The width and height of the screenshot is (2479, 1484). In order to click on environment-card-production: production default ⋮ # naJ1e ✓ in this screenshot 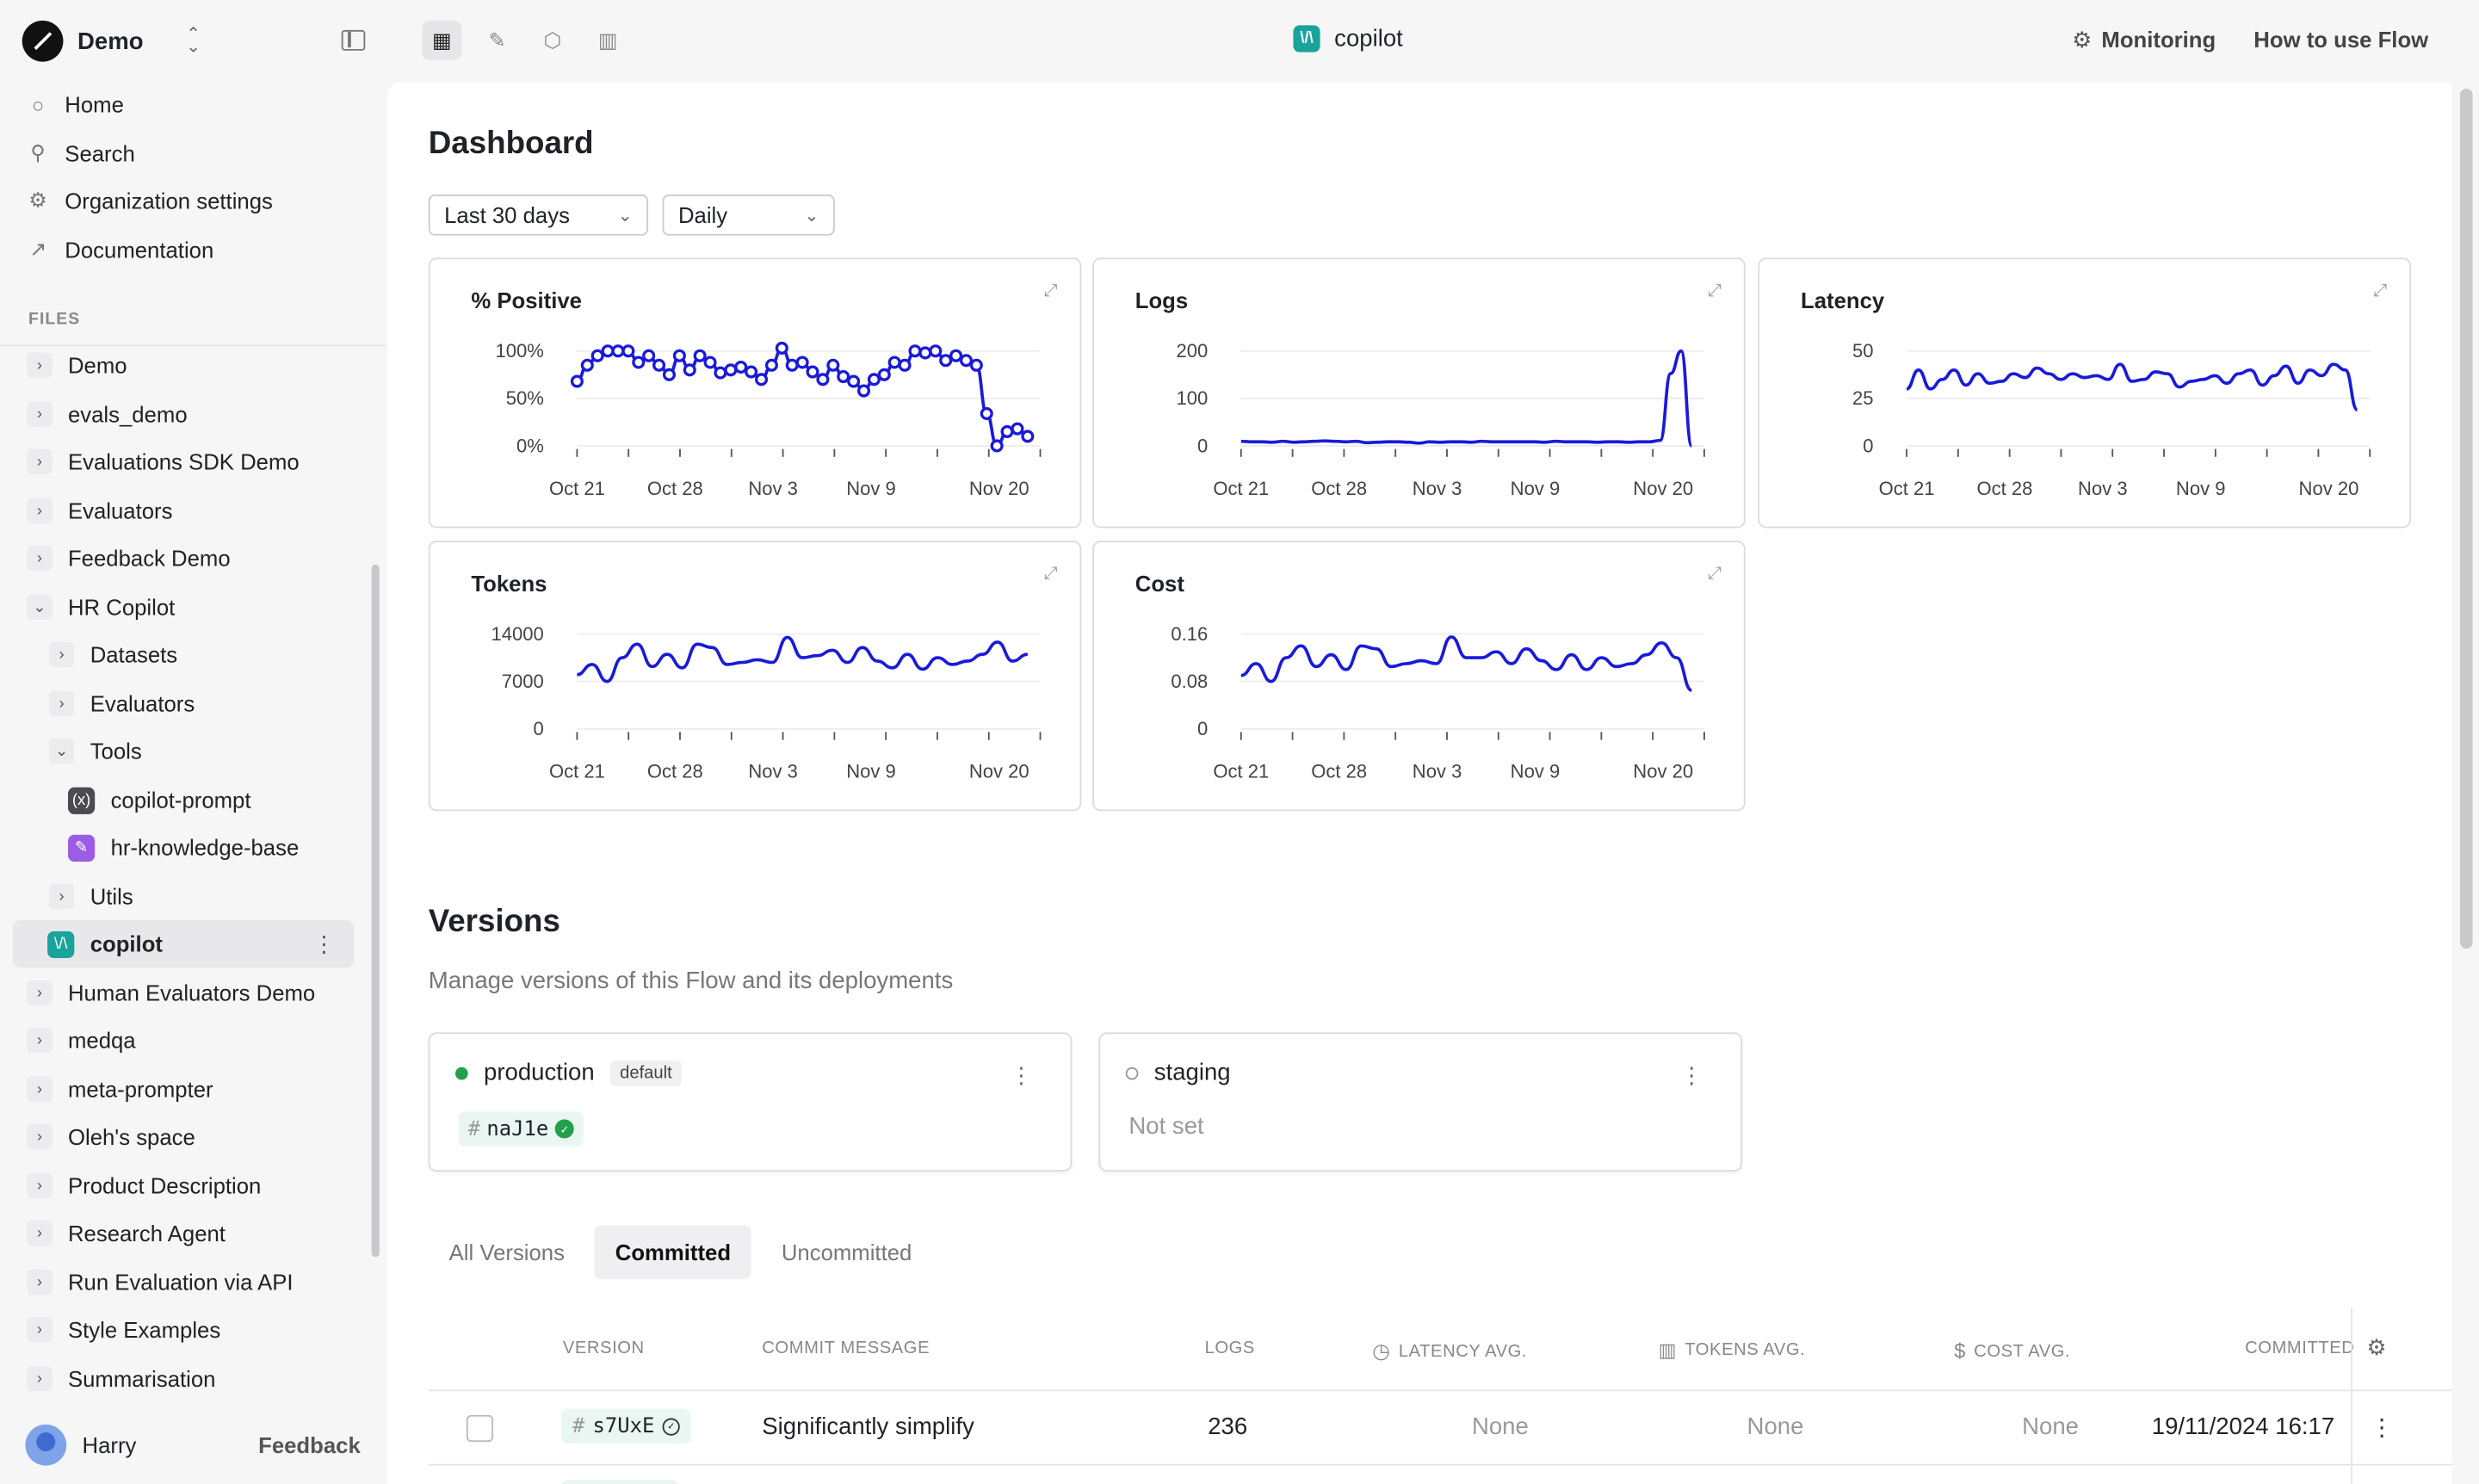, I will do `click(750, 1102)`.